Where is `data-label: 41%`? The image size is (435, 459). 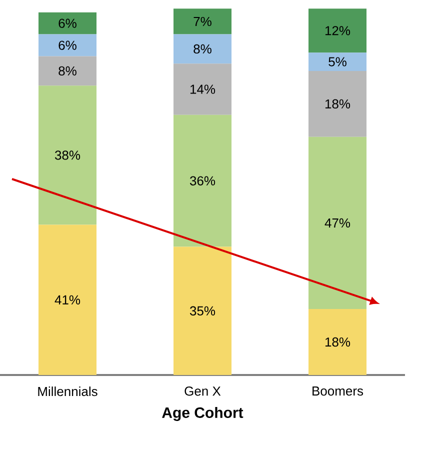
data-label: 41% is located at coordinates (67, 299).